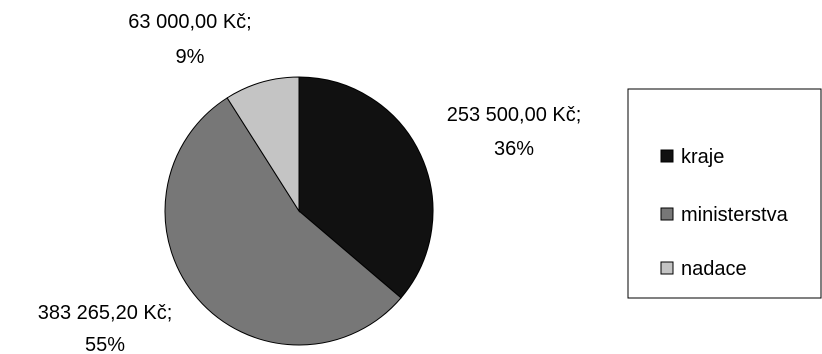 The image size is (822, 354). I want to click on legend: kraje ministerstva nadace, so click(724, 193).